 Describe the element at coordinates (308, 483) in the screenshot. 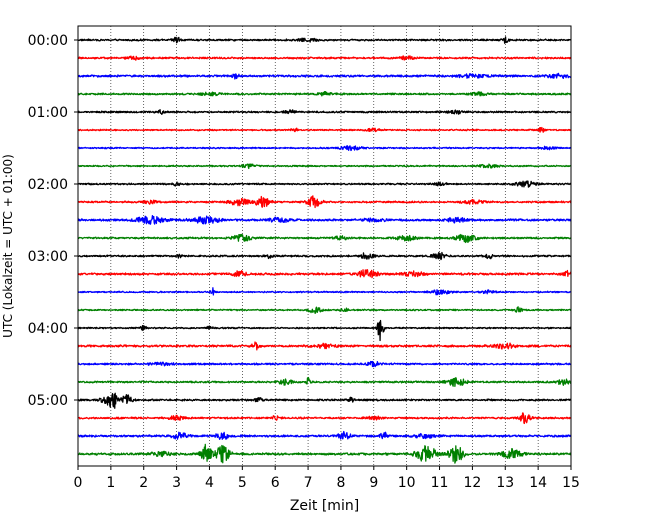

I see `x-tick-label: 7` at that location.